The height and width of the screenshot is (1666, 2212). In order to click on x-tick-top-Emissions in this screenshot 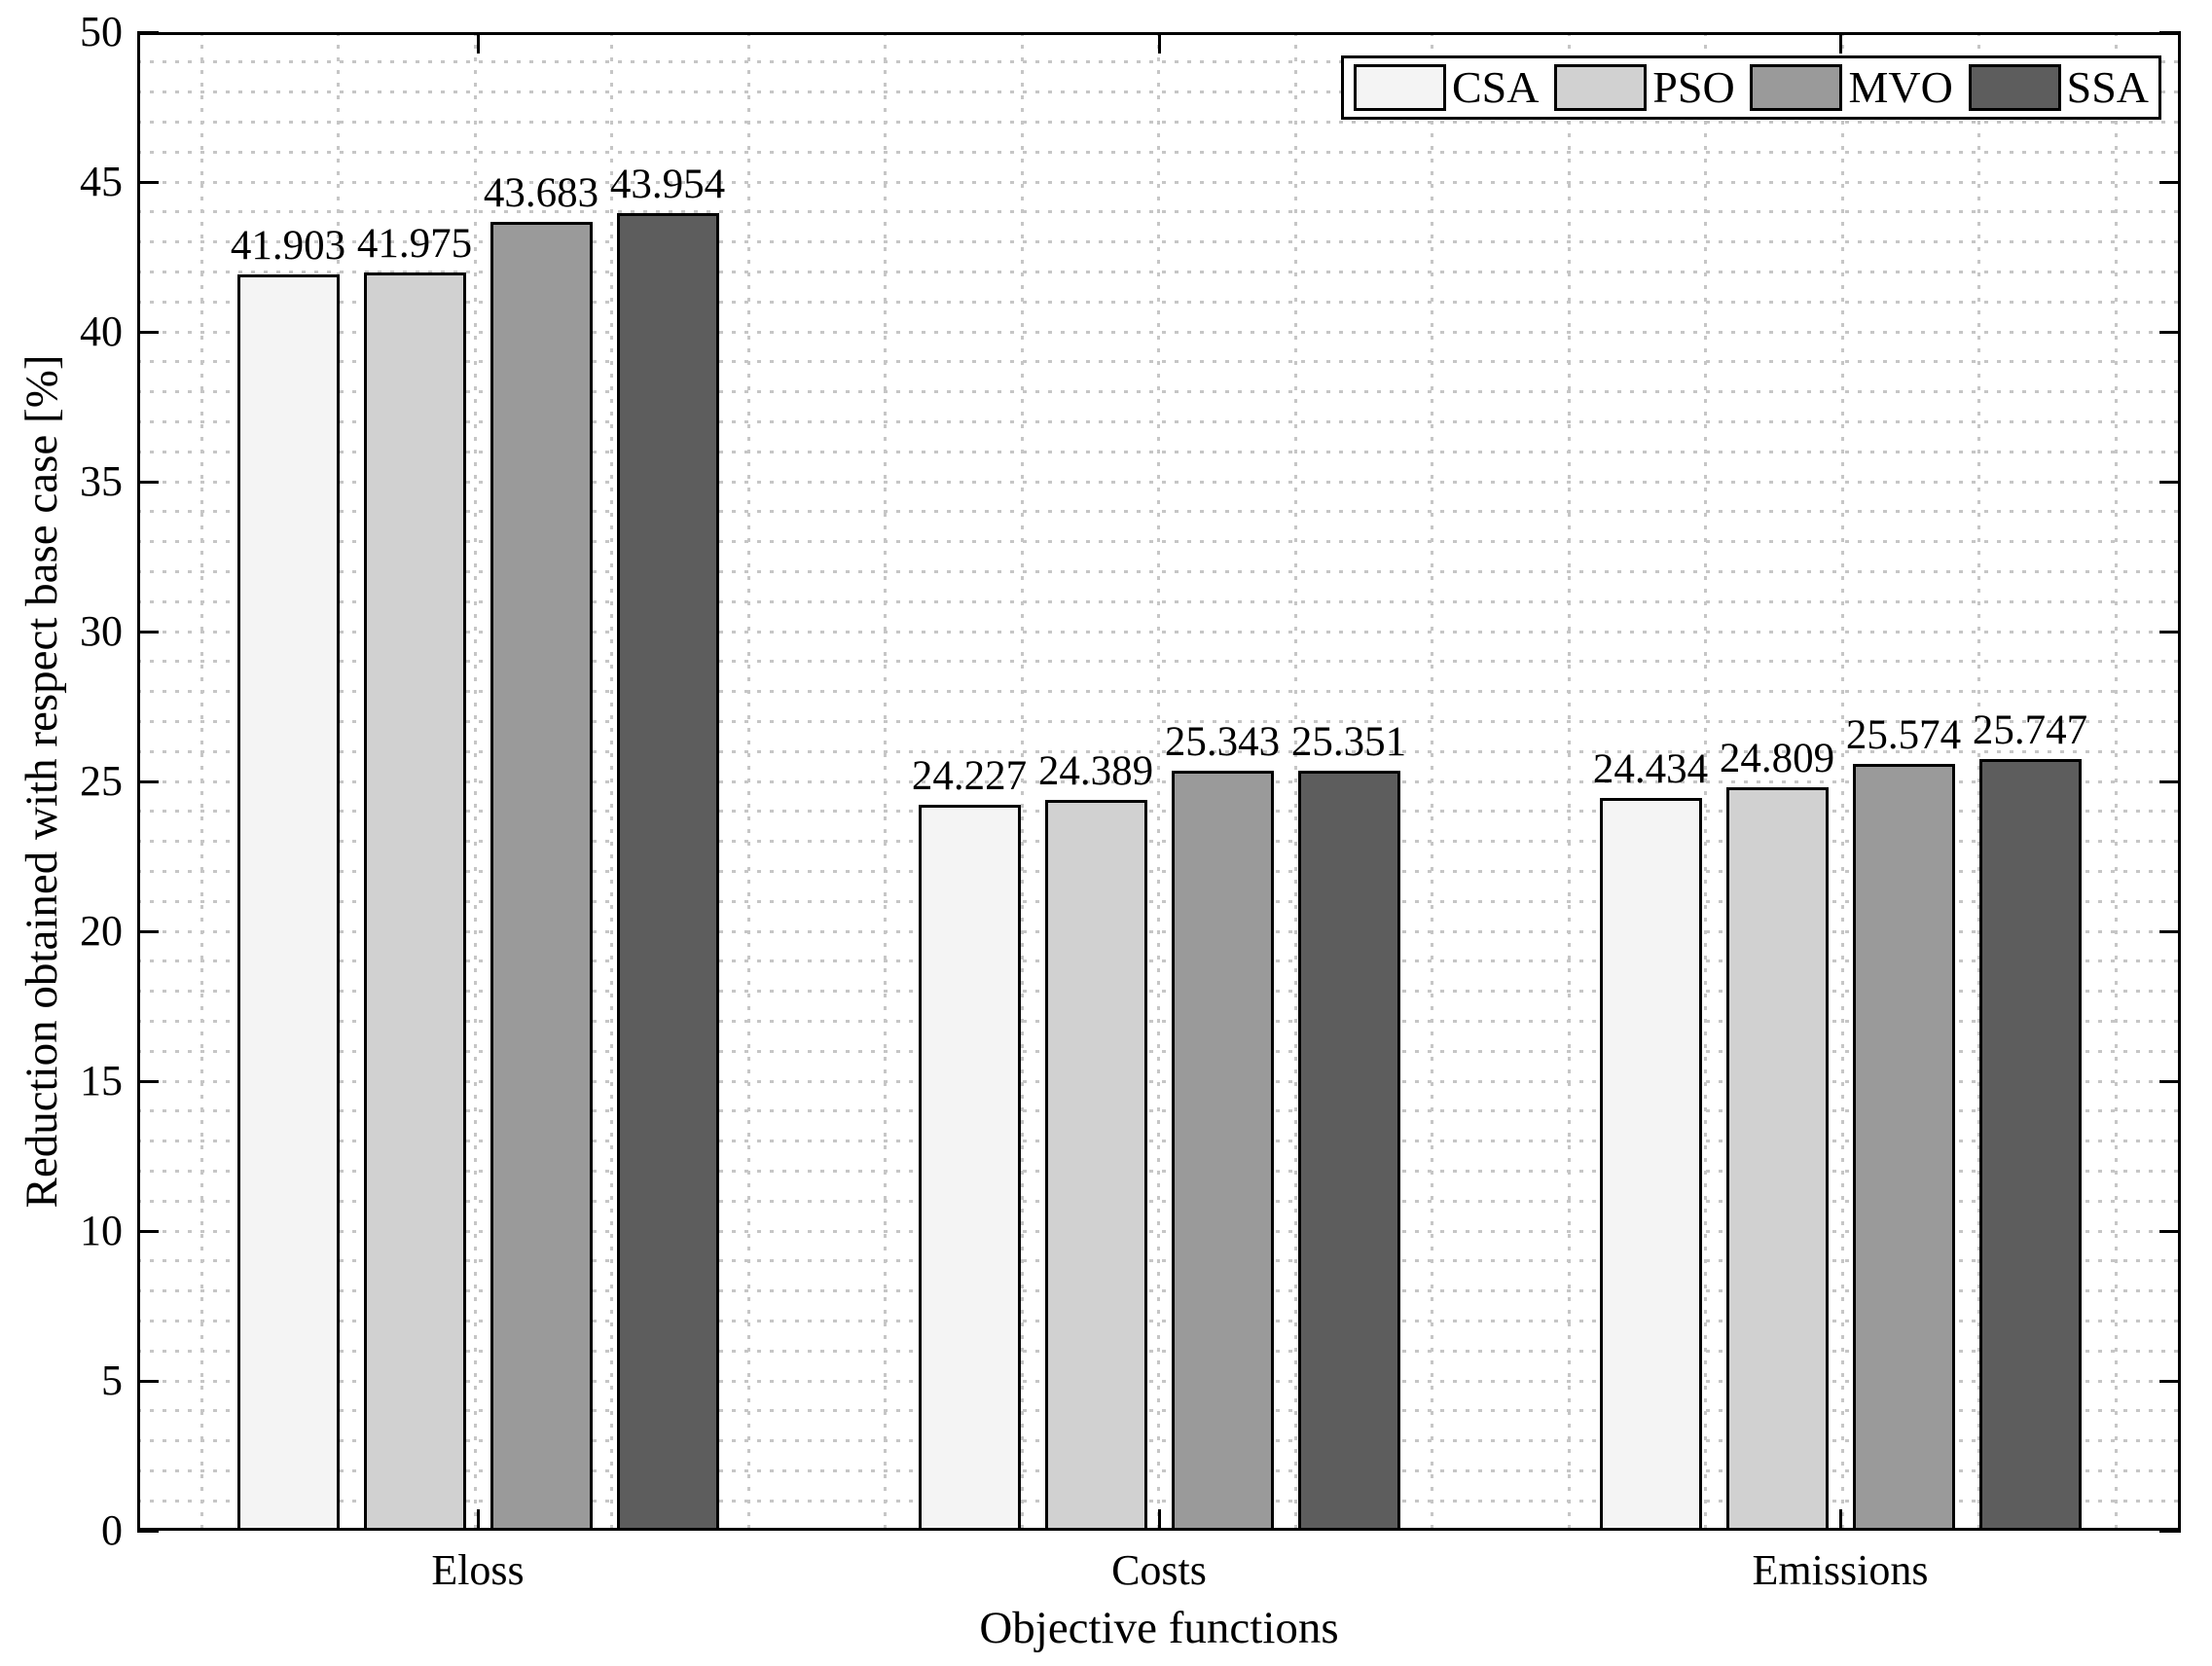, I will do `click(1840, 43)`.